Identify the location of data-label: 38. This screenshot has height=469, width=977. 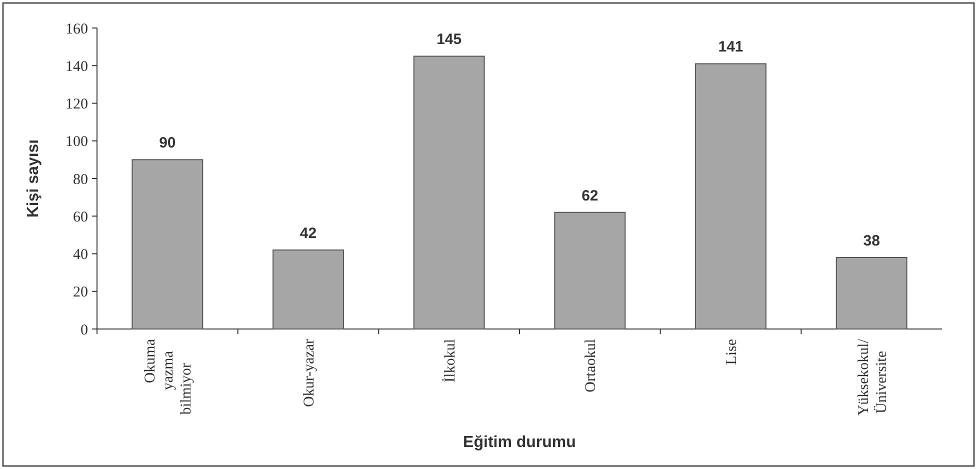
(871, 241).